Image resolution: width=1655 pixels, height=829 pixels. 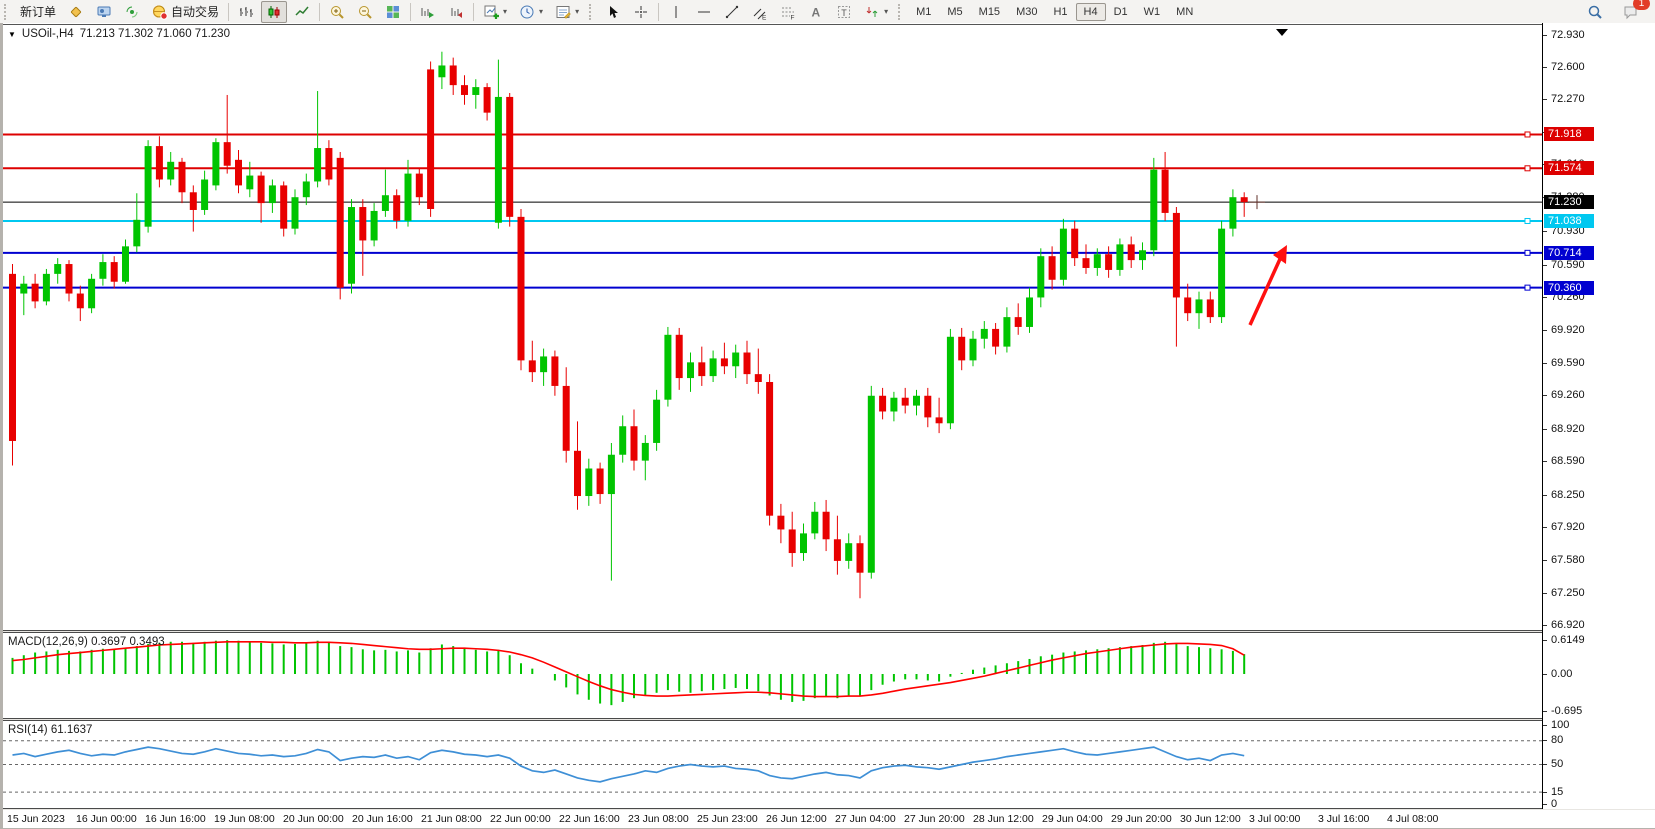 What do you see at coordinates (456, 12) in the screenshot?
I see `chart-shift-button` at bounding box center [456, 12].